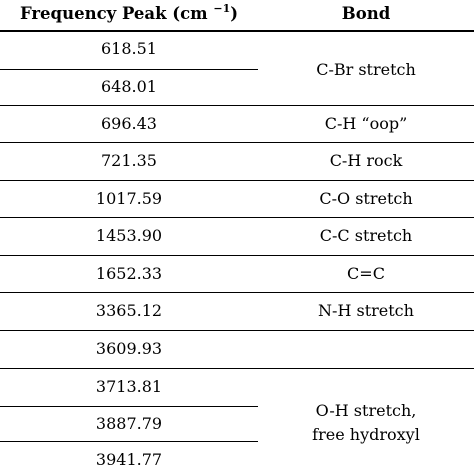 The image size is (474, 474). Describe the element at coordinates (129, 423) in the screenshot. I see `frequency-cell: 3887.79` at that location.